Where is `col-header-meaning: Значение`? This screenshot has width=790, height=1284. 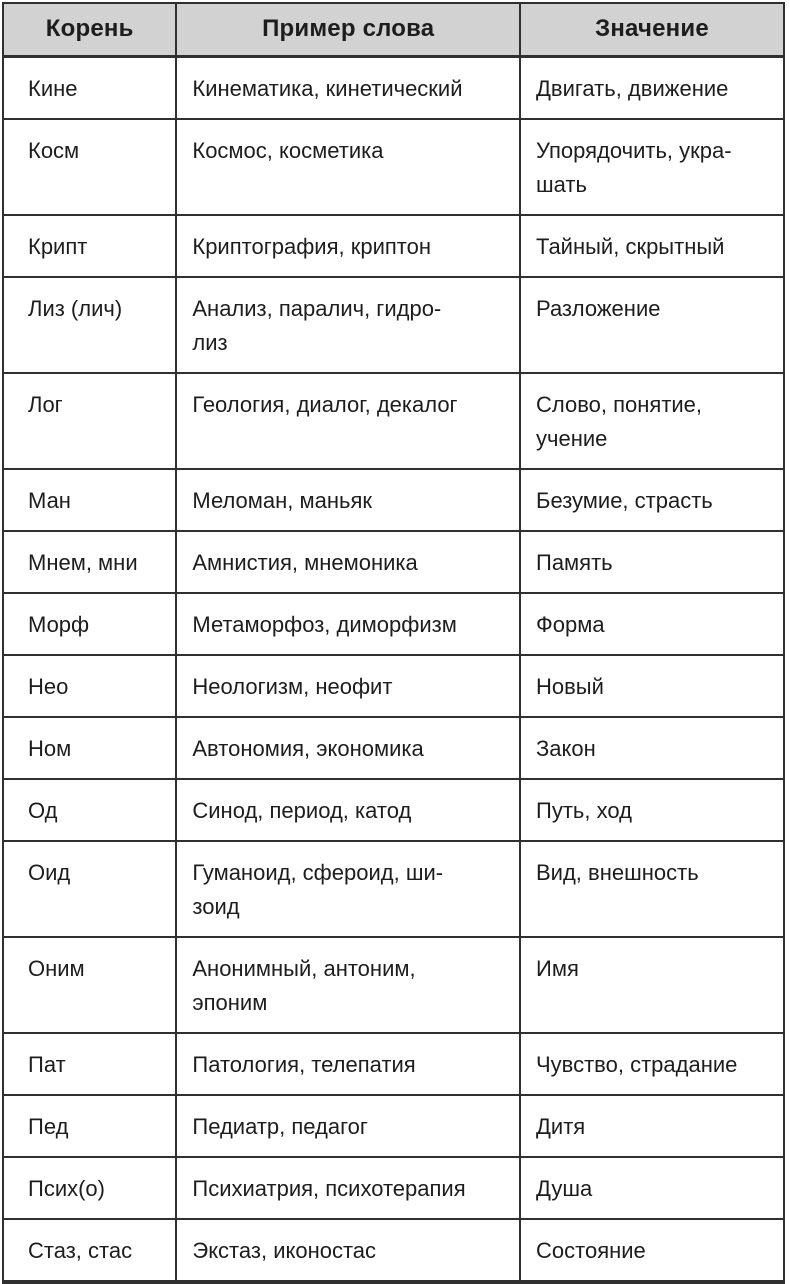 col-header-meaning: Значение is located at coordinates (652, 30).